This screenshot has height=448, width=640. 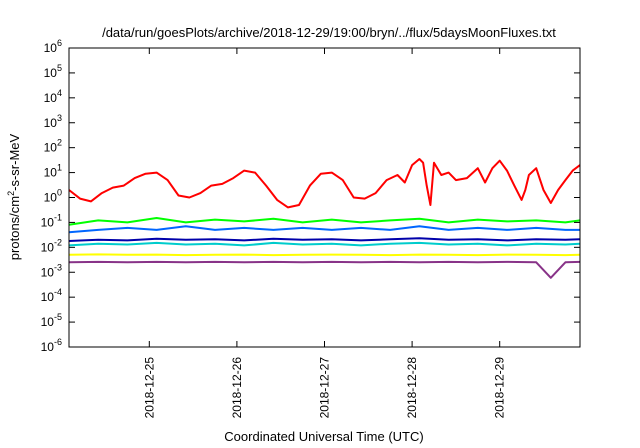 I want to click on x-tick-label: 2018-12-26, so click(x=237, y=388).